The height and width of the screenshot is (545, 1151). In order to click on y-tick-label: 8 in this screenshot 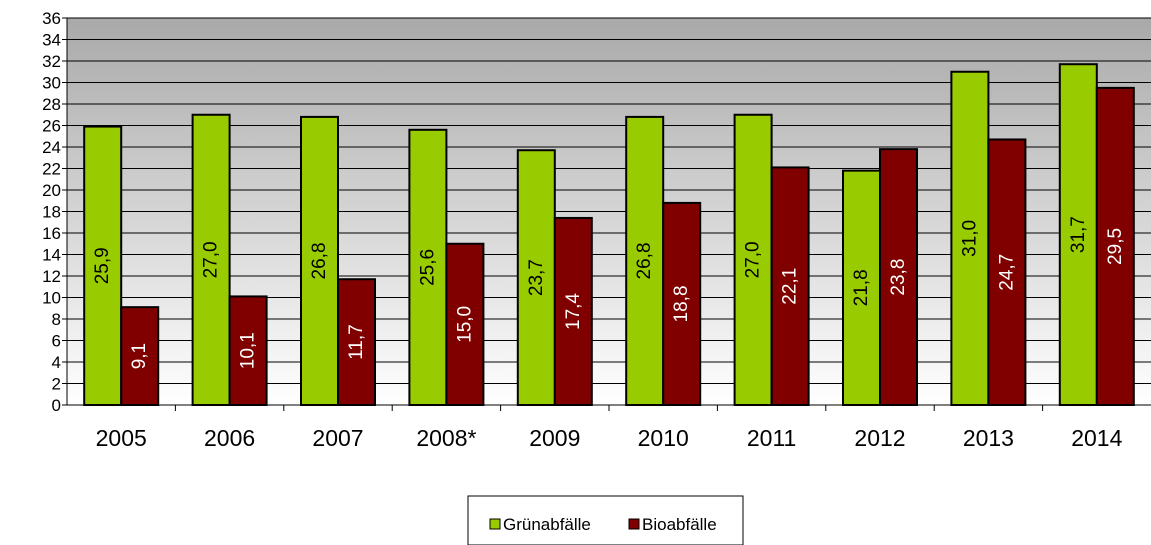, I will do `click(56, 319)`.